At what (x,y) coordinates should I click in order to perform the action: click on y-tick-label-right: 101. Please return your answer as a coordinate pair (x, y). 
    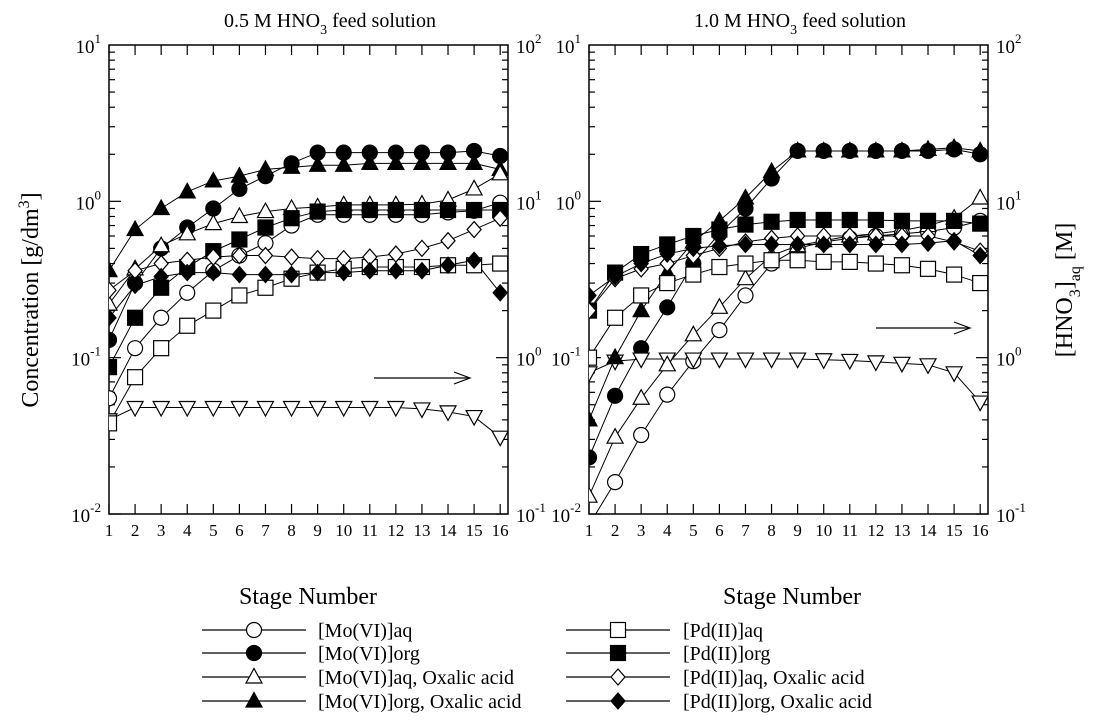
    Looking at the image, I should click on (529, 200).